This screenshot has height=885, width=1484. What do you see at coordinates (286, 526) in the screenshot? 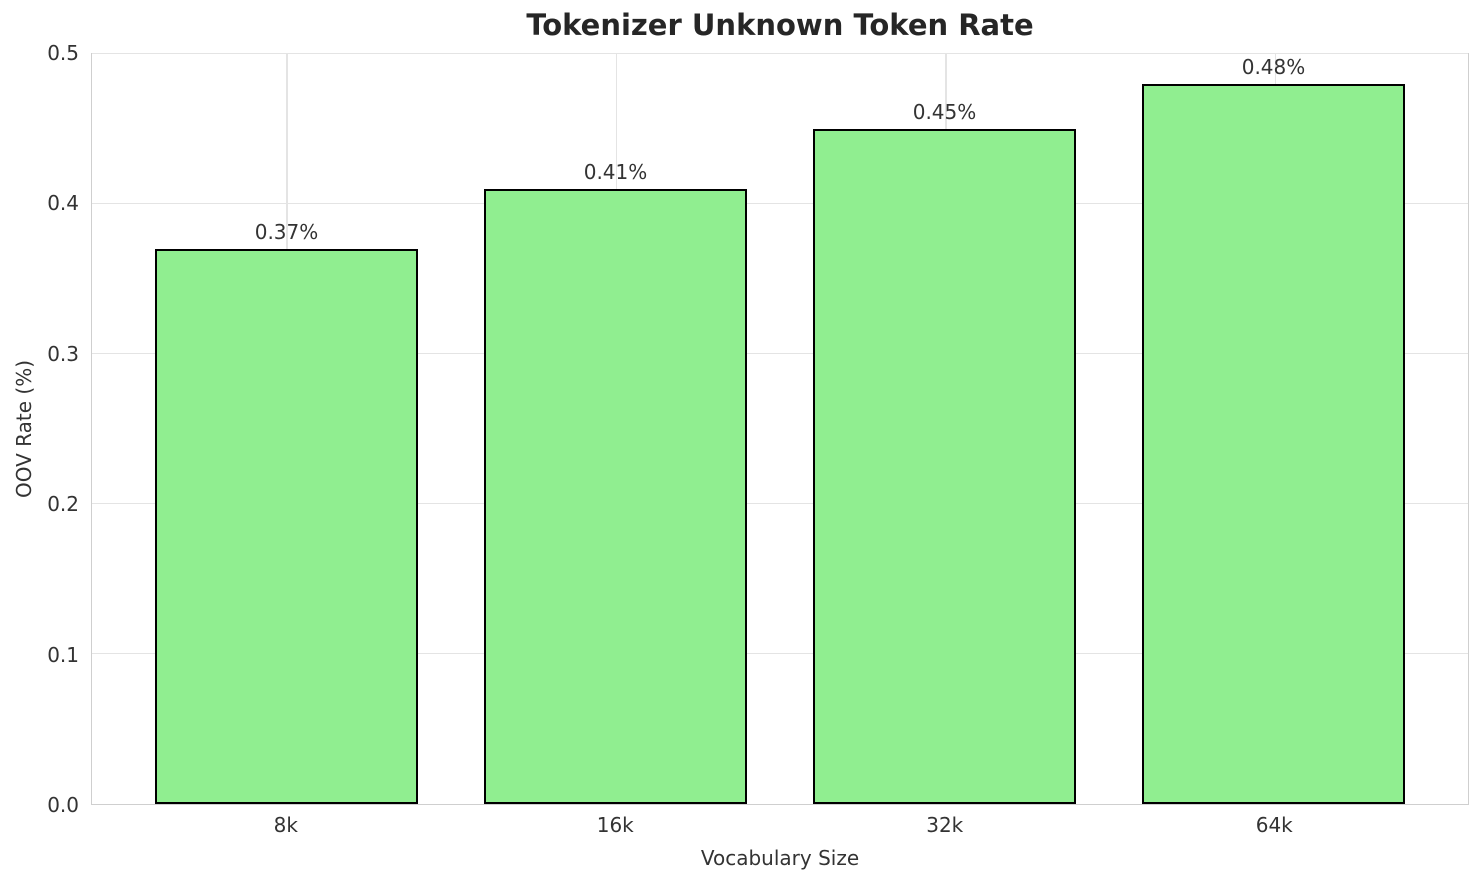
I see `bar-8k` at bounding box center [286, 526].